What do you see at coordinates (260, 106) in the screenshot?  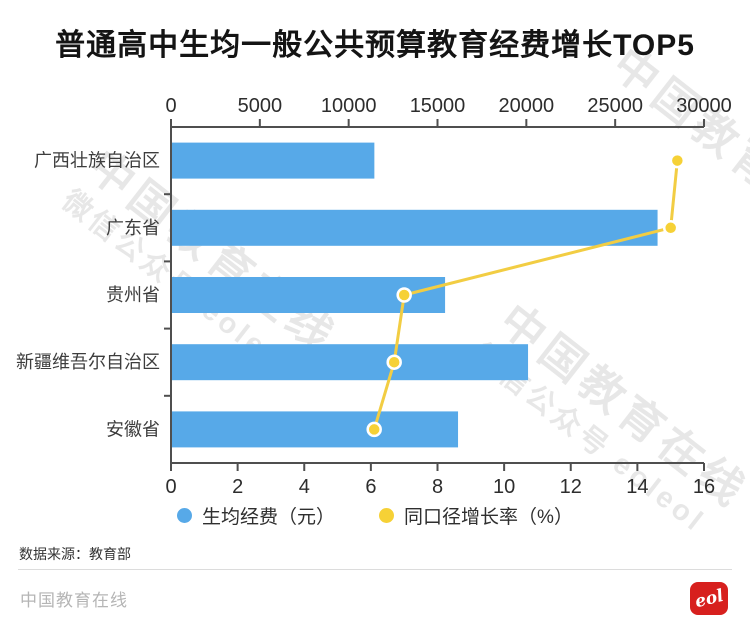 I see `top-axis-label: 5000` at bounding box center [260, 106].